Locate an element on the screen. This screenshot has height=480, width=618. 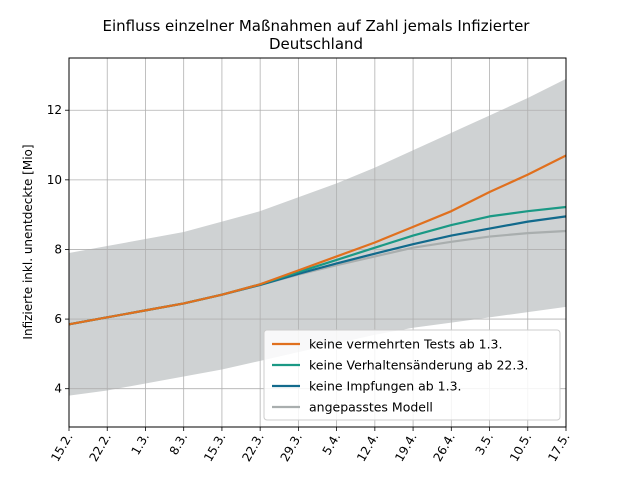
x-tick-label: 1.3. is located at coordinates (140, 444).